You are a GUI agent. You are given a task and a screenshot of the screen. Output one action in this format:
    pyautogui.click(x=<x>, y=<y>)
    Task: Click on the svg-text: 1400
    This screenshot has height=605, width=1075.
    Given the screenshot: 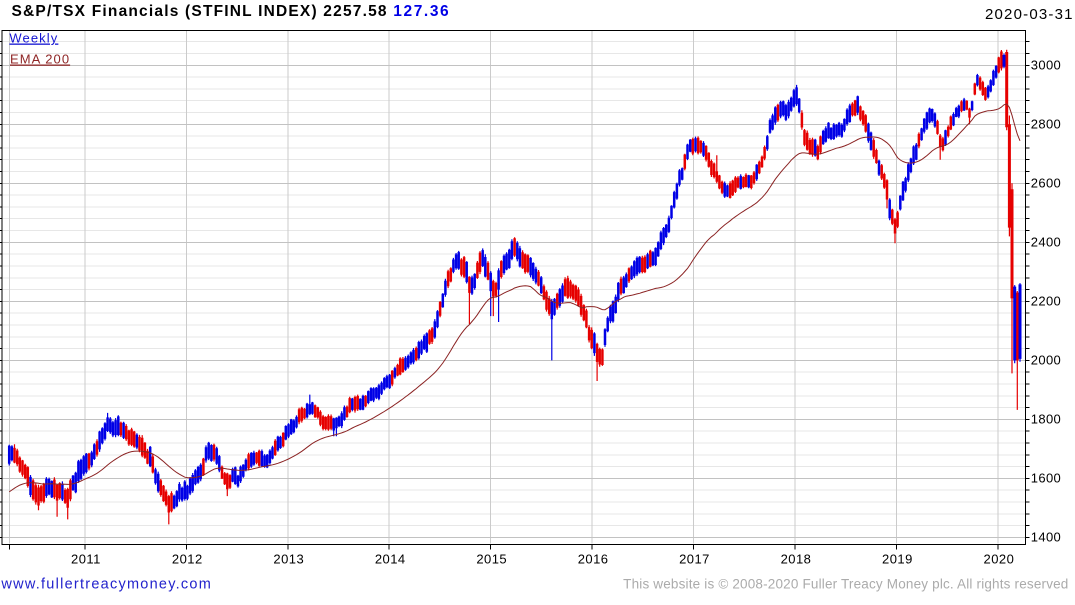 What is the action you would take?
    pyautogui.click(x=1046, y=537)
    